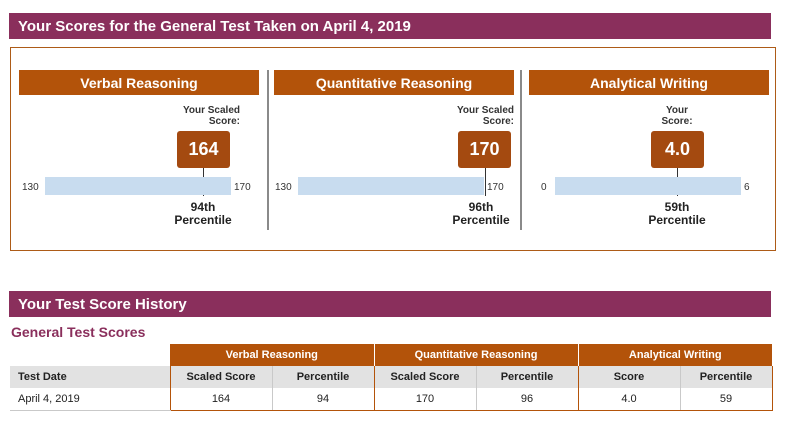  Describe the element at coordinates (747, 187) in the screenshot. I see `writing-max: 6` at that location.